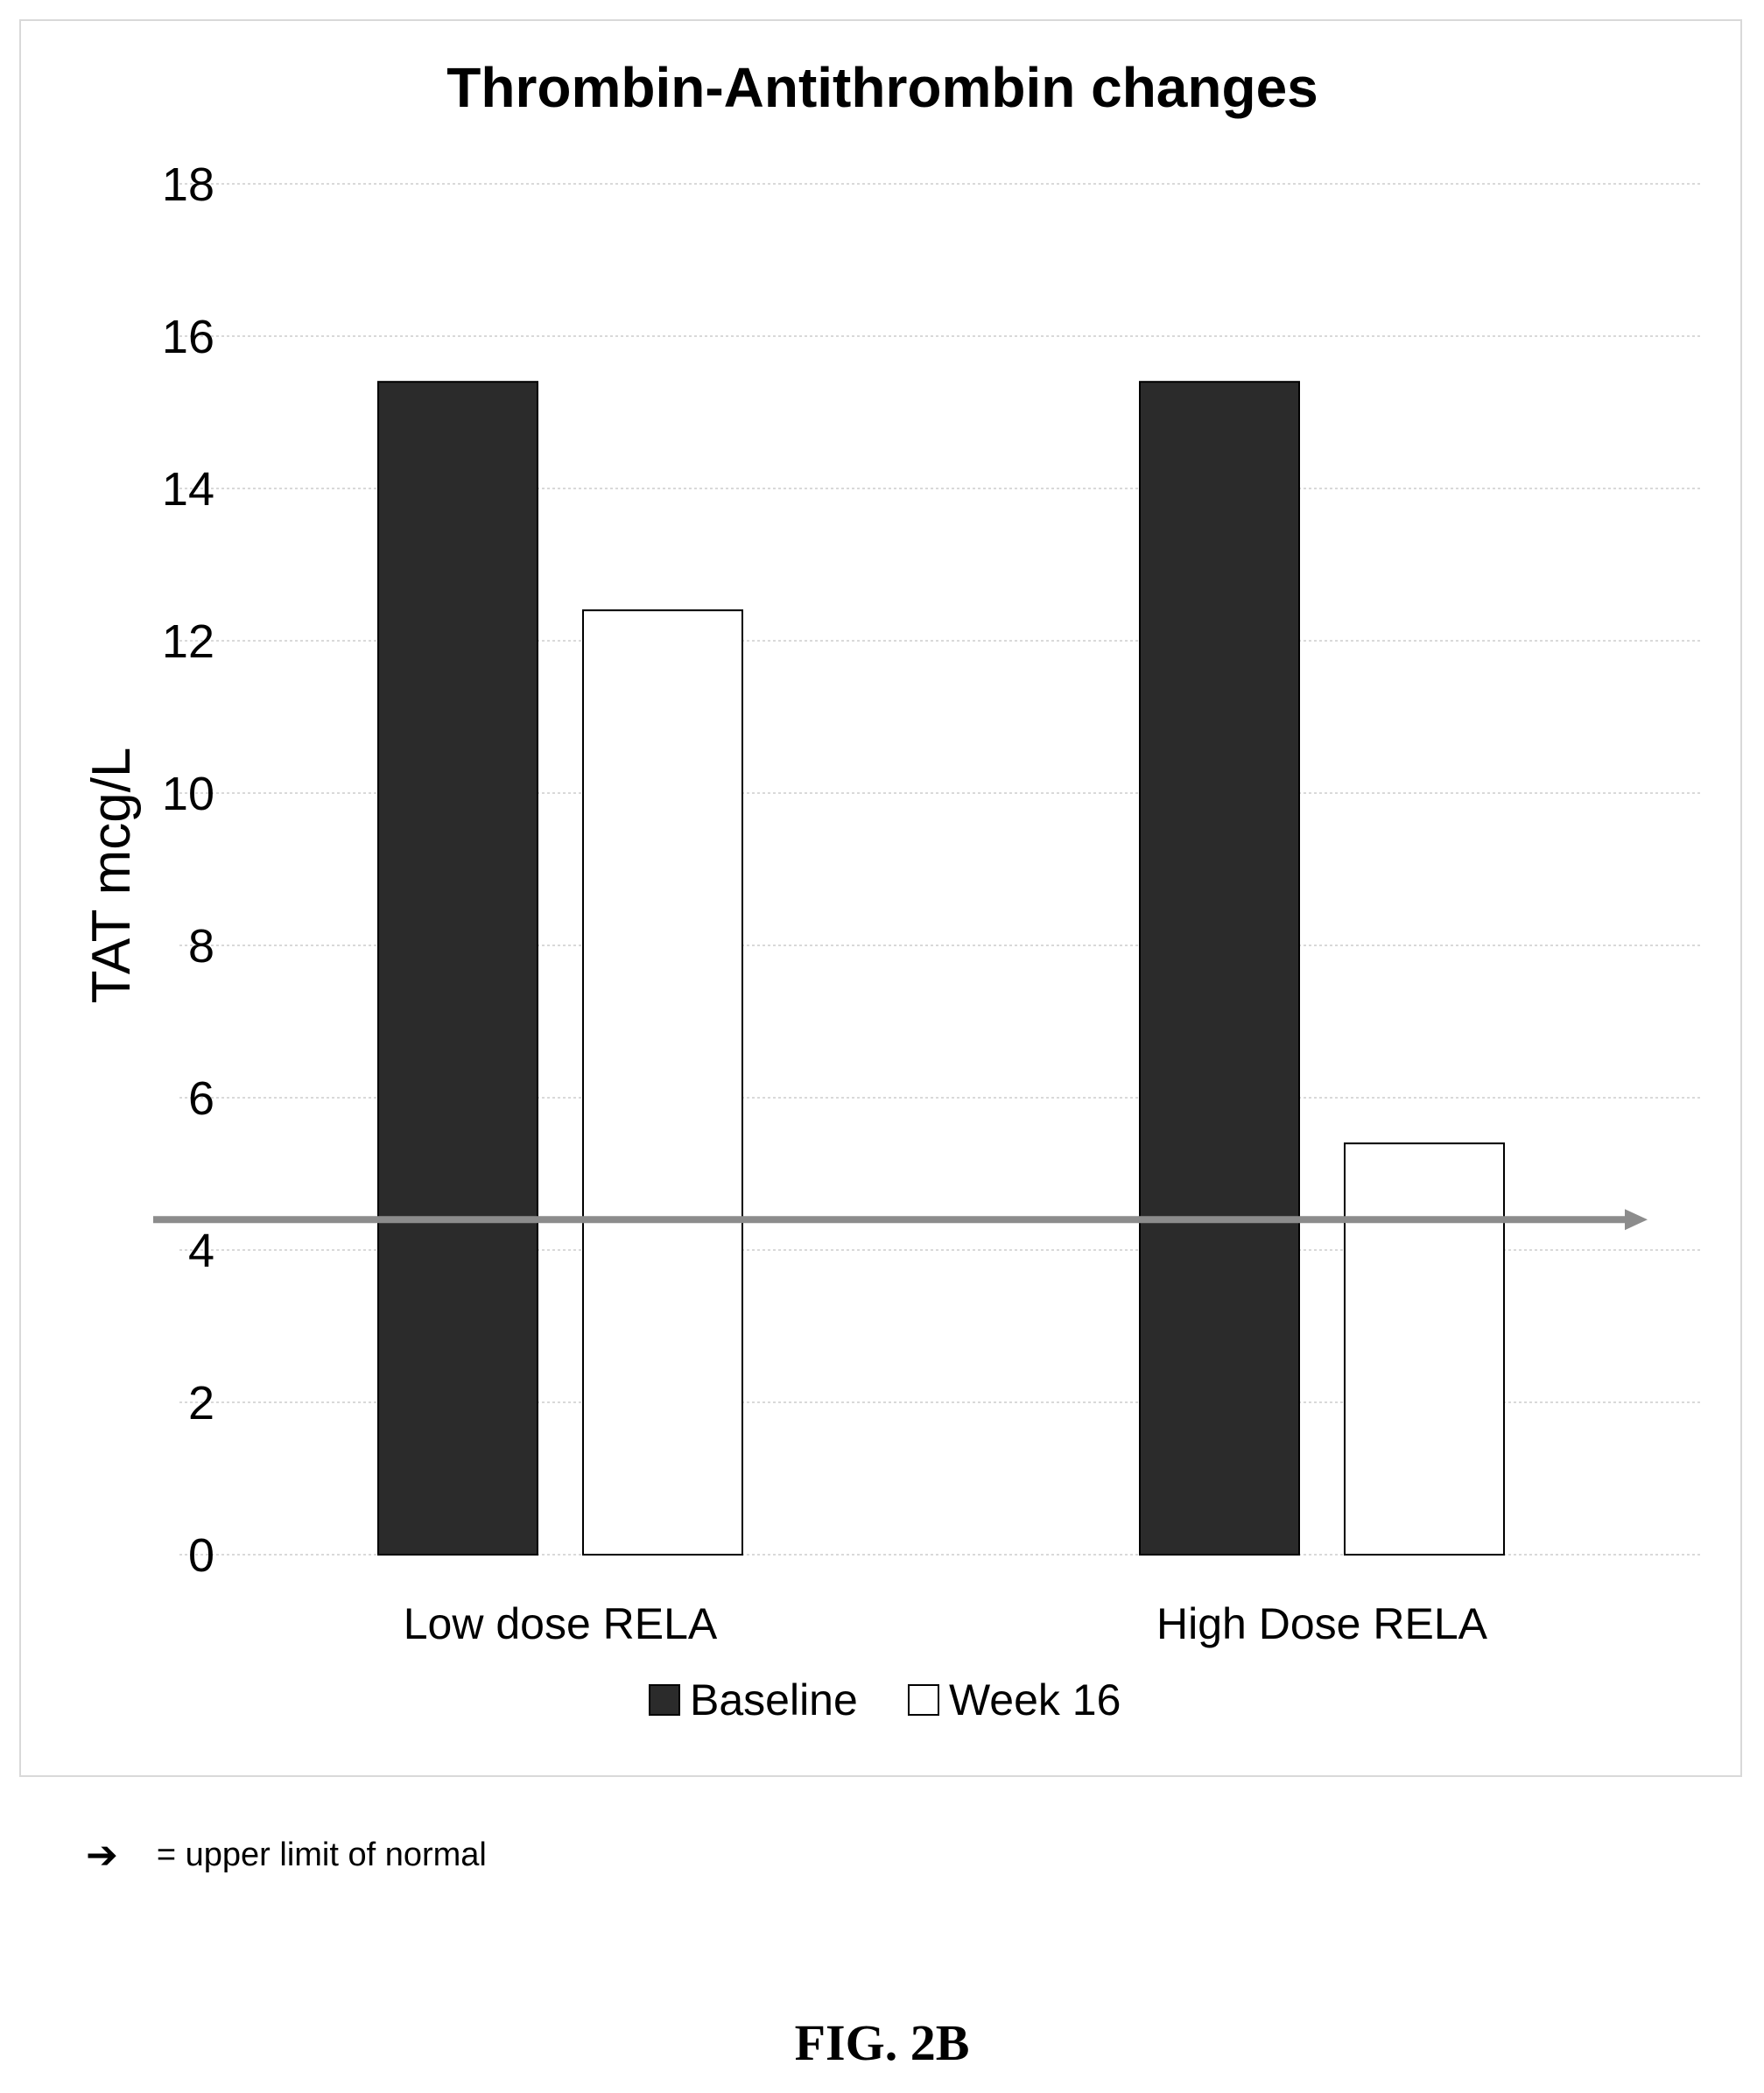 This screenshot has width=1764, height=2093. Describe the element at coordinates (188, 337) in the screenshot. I see `y-tick-label: 16` at that location.